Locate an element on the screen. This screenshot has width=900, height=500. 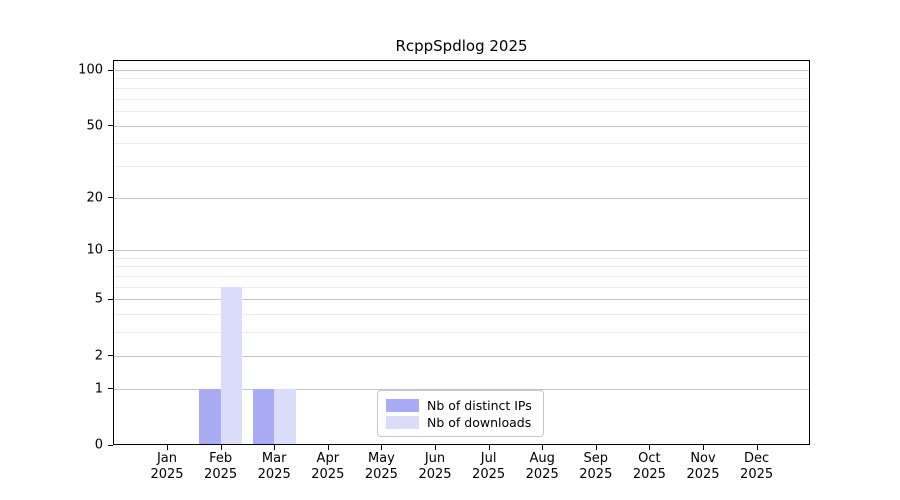
y-tick-label: 2 is located at coordinates (98, 356).